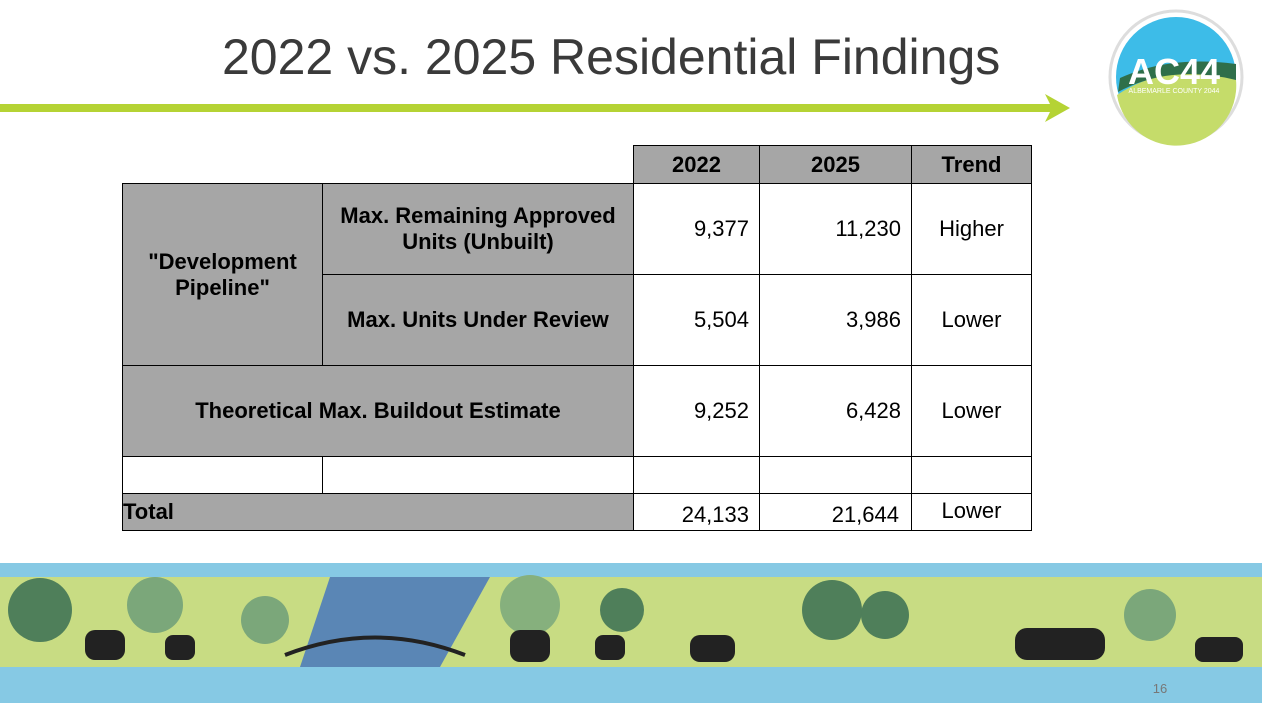 The image size is (1262, 703). Describe the element at coordinates (592, 609) in the screenshot. I see `banner-trees` at that location.